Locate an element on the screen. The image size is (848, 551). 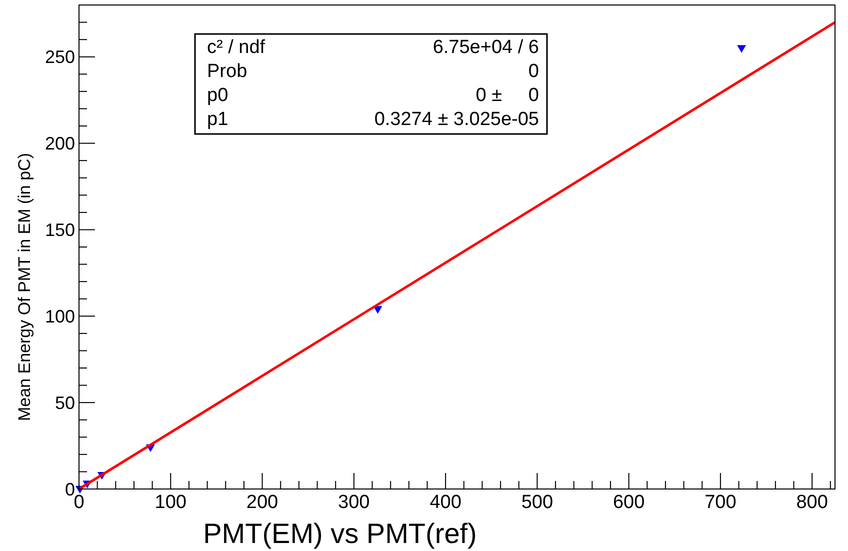
annotation: 6.75e+04 / 6 is located at coordinates (485, 47).